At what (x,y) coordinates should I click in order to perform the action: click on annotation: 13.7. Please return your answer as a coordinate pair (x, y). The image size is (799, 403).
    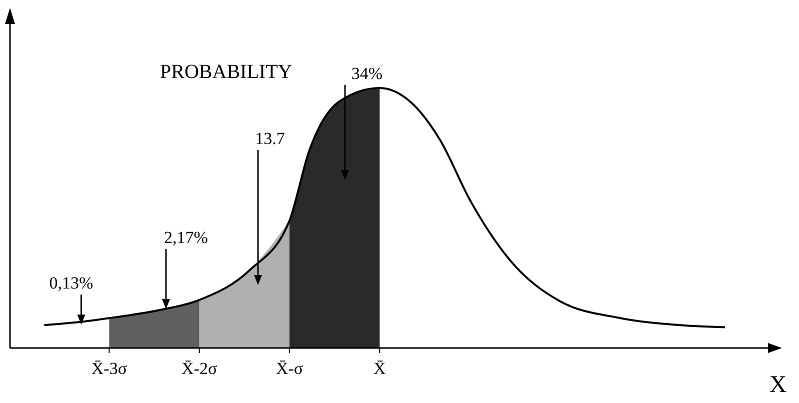
    Looking at the image, I should click on (270, 138).